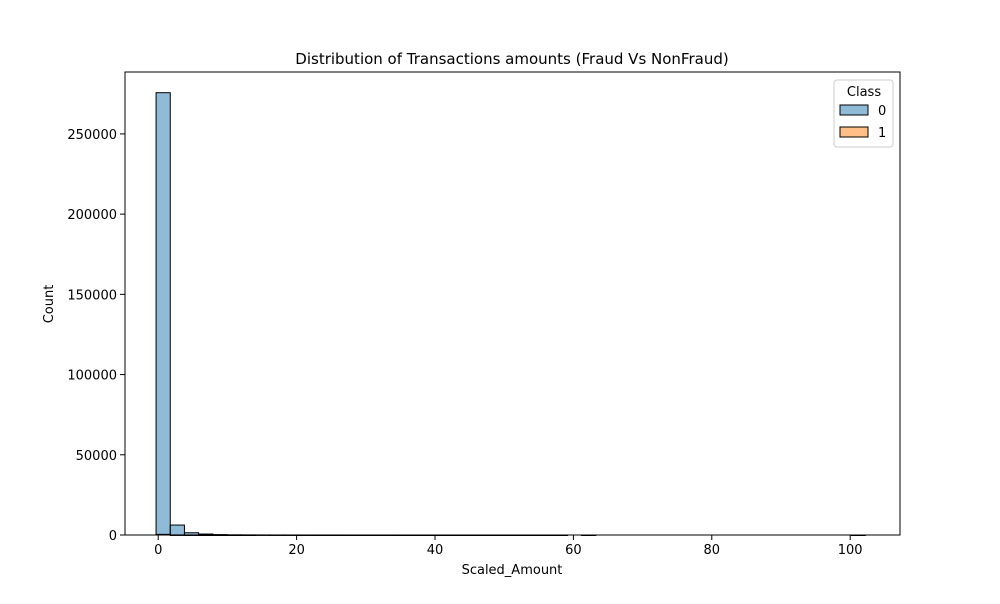  Describe the element at coordinates (296, 550) in the screenshot. I see `x-tick-label: 20` at that location.